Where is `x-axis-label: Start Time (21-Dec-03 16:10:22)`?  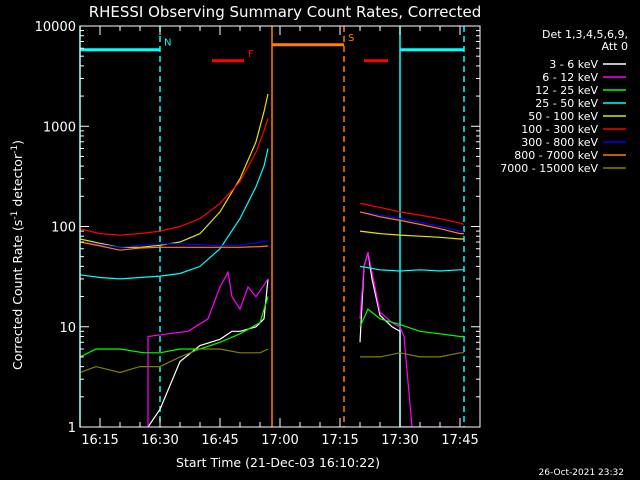
x-axis-label: Start Time (21-Dec-03 16:10:22) is located at coordinates (278, 462).